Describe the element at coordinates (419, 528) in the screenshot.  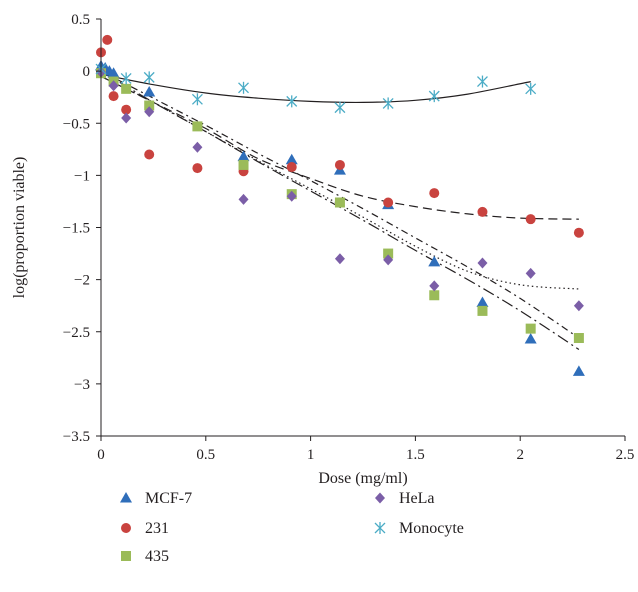
I see `legend-item-monocyte: Monocyte` at that location.